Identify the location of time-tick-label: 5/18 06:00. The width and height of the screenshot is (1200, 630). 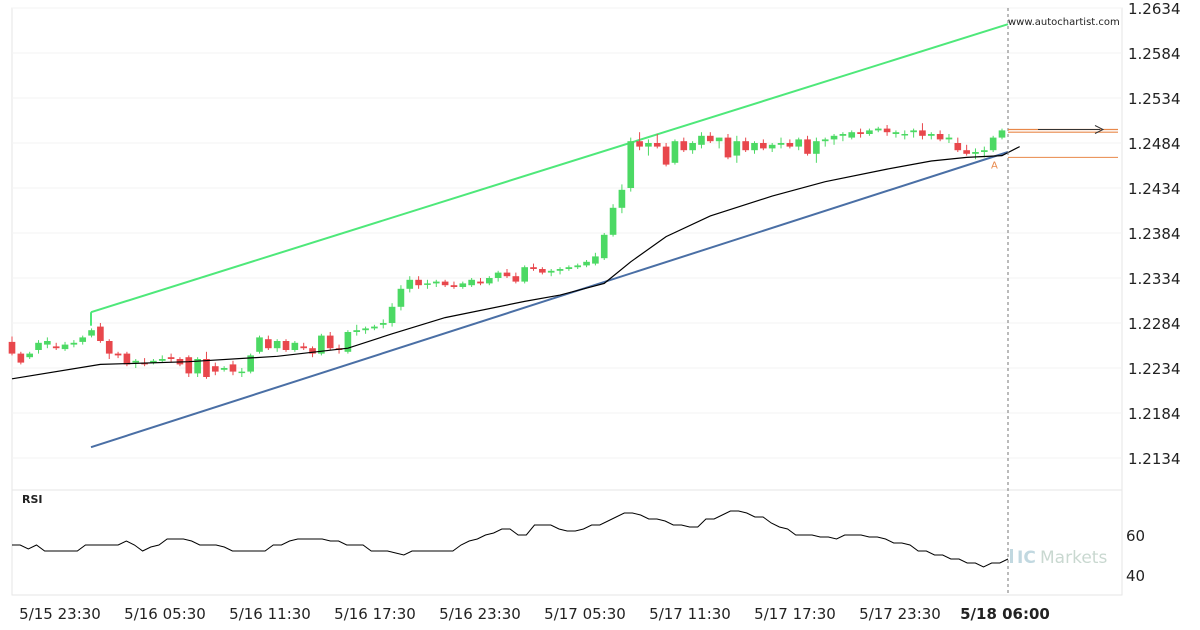
(1005, 614).